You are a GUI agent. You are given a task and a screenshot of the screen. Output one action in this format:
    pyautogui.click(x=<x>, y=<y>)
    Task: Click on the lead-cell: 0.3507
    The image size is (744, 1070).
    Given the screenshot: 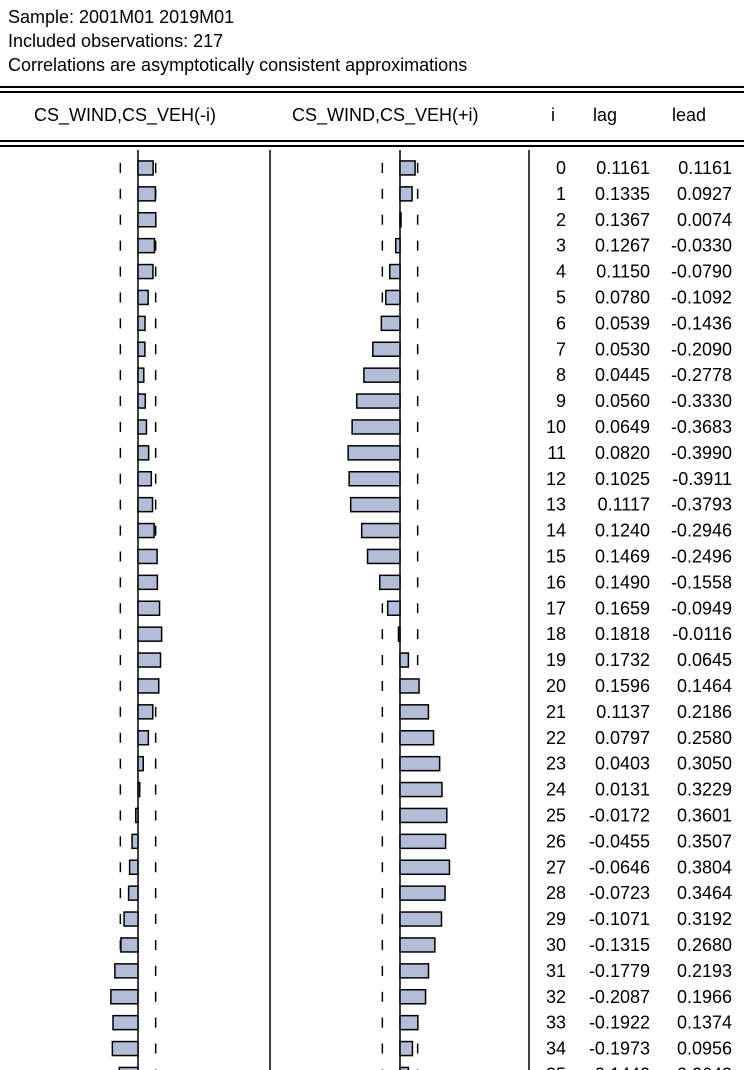 What is the action you would take?
    pyautogui.click(x=704, y=841)
    